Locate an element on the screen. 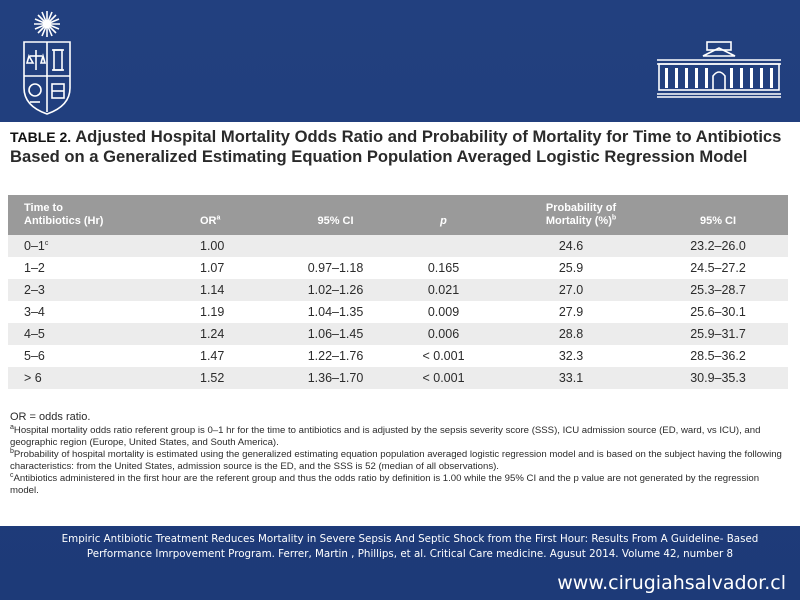  cell-or: 1.24 is located at coordinates (212, 334).